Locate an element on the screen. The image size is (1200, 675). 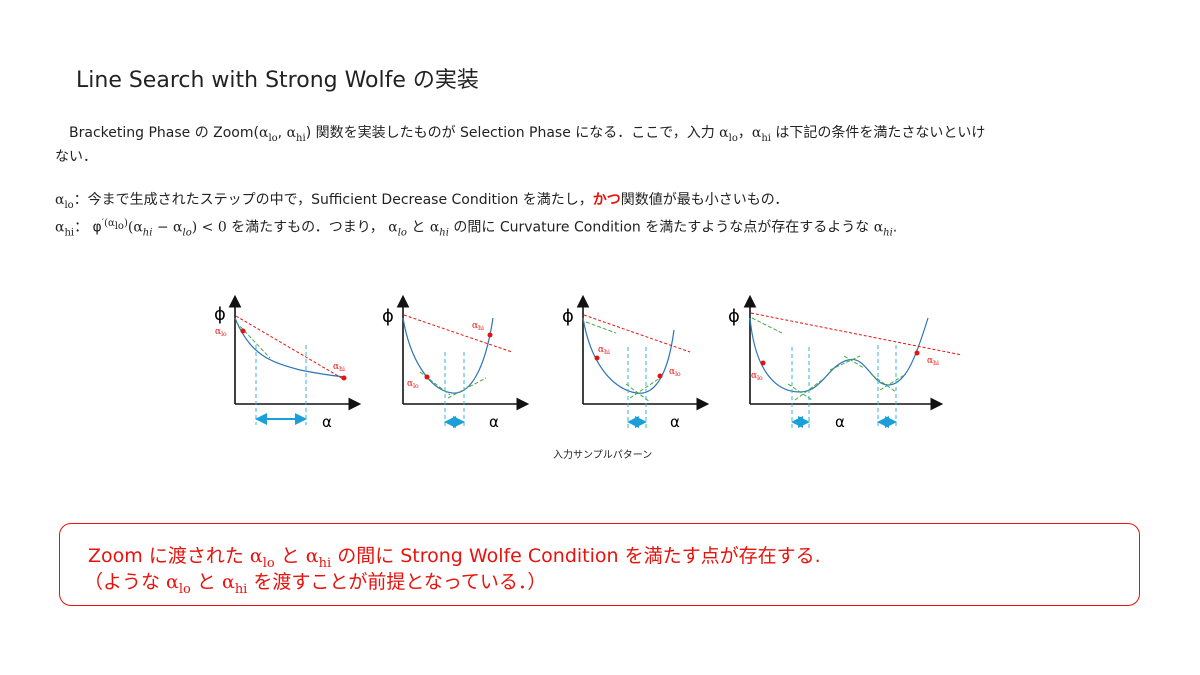
fig4-curve is located at coordinates (839, 355).